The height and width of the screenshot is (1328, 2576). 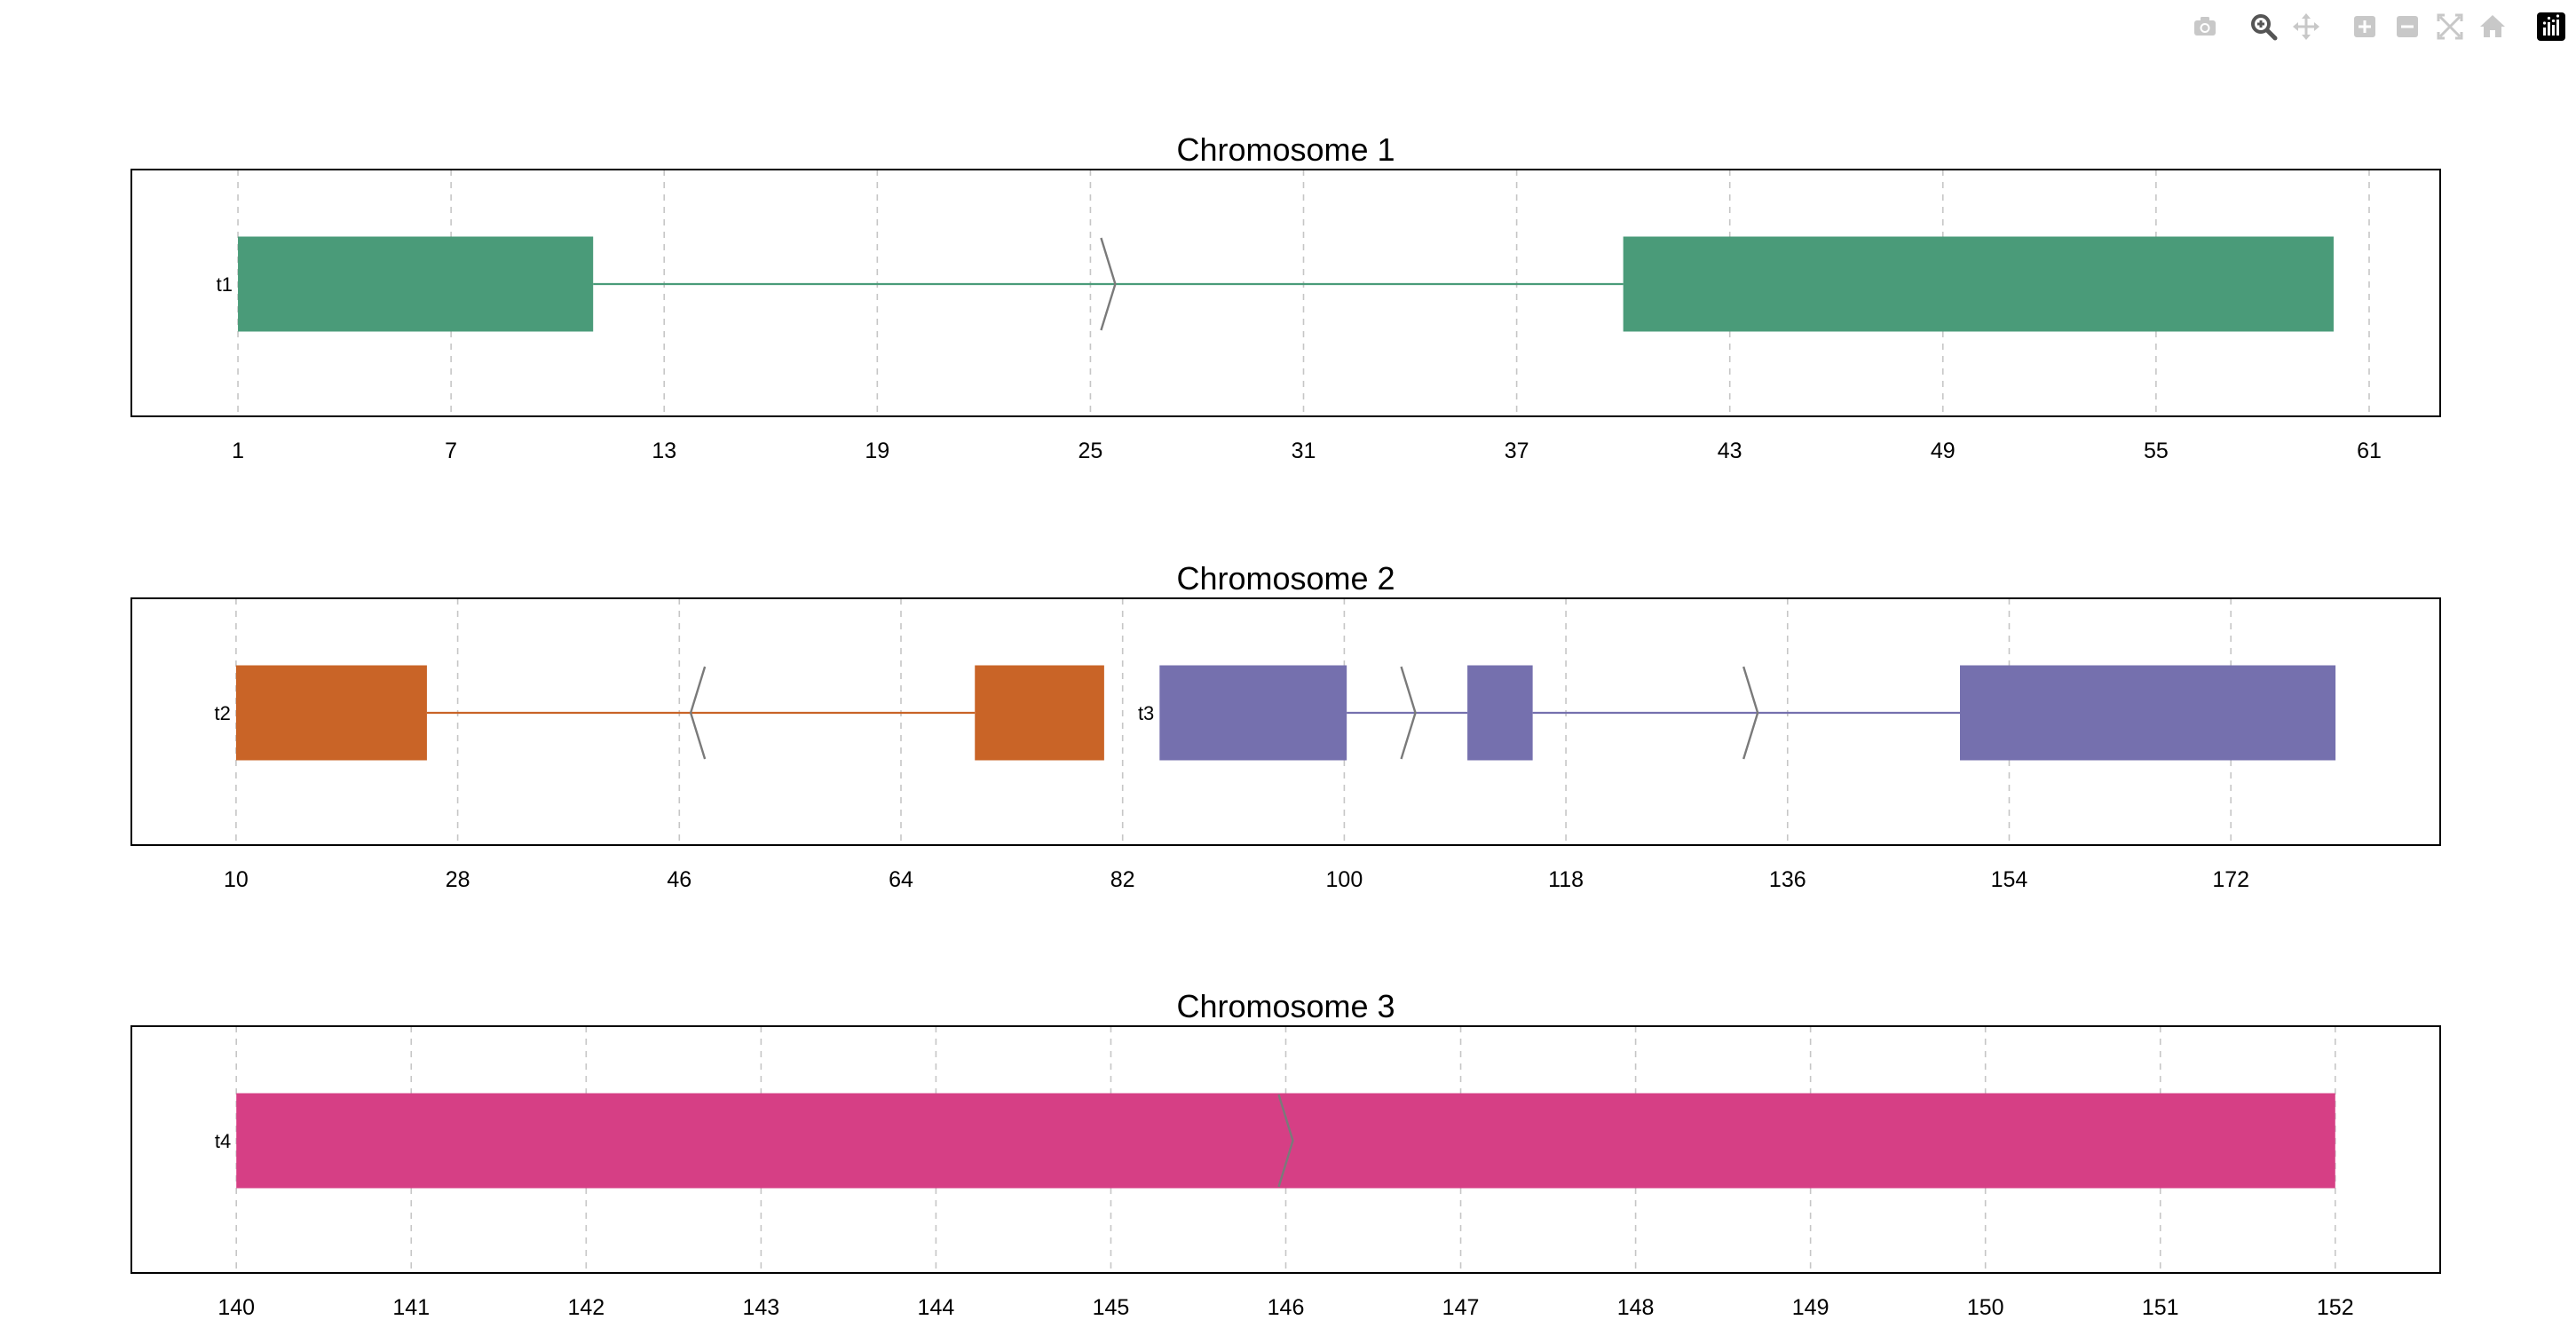 I want to click on reset-axes-button, so click(x=2492, y=26).